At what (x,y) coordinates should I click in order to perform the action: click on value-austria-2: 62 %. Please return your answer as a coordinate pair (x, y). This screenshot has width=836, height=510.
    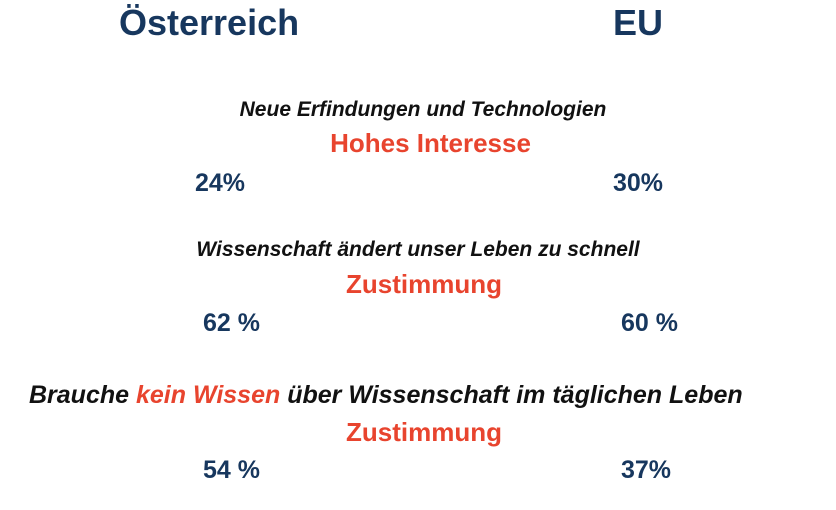
    Looking at the image, I should click on (231, 323).